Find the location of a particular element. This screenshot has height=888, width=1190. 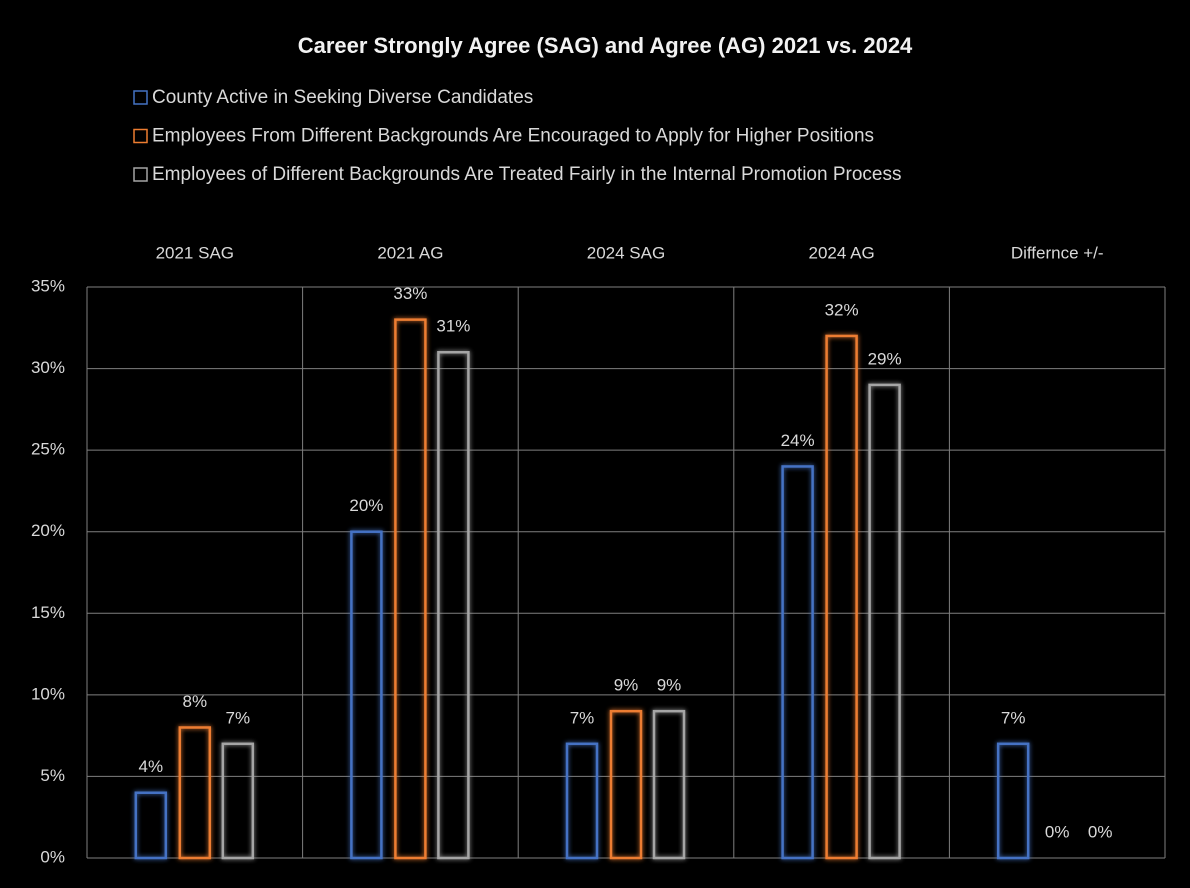

data-label: 29% is located at coordinates (885, 358).